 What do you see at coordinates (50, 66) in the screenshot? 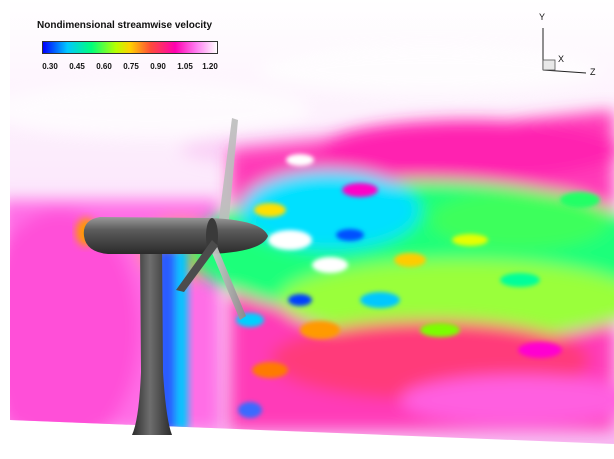
I see `colorbar-tick: 0.30` at bounding box center [50, 66].